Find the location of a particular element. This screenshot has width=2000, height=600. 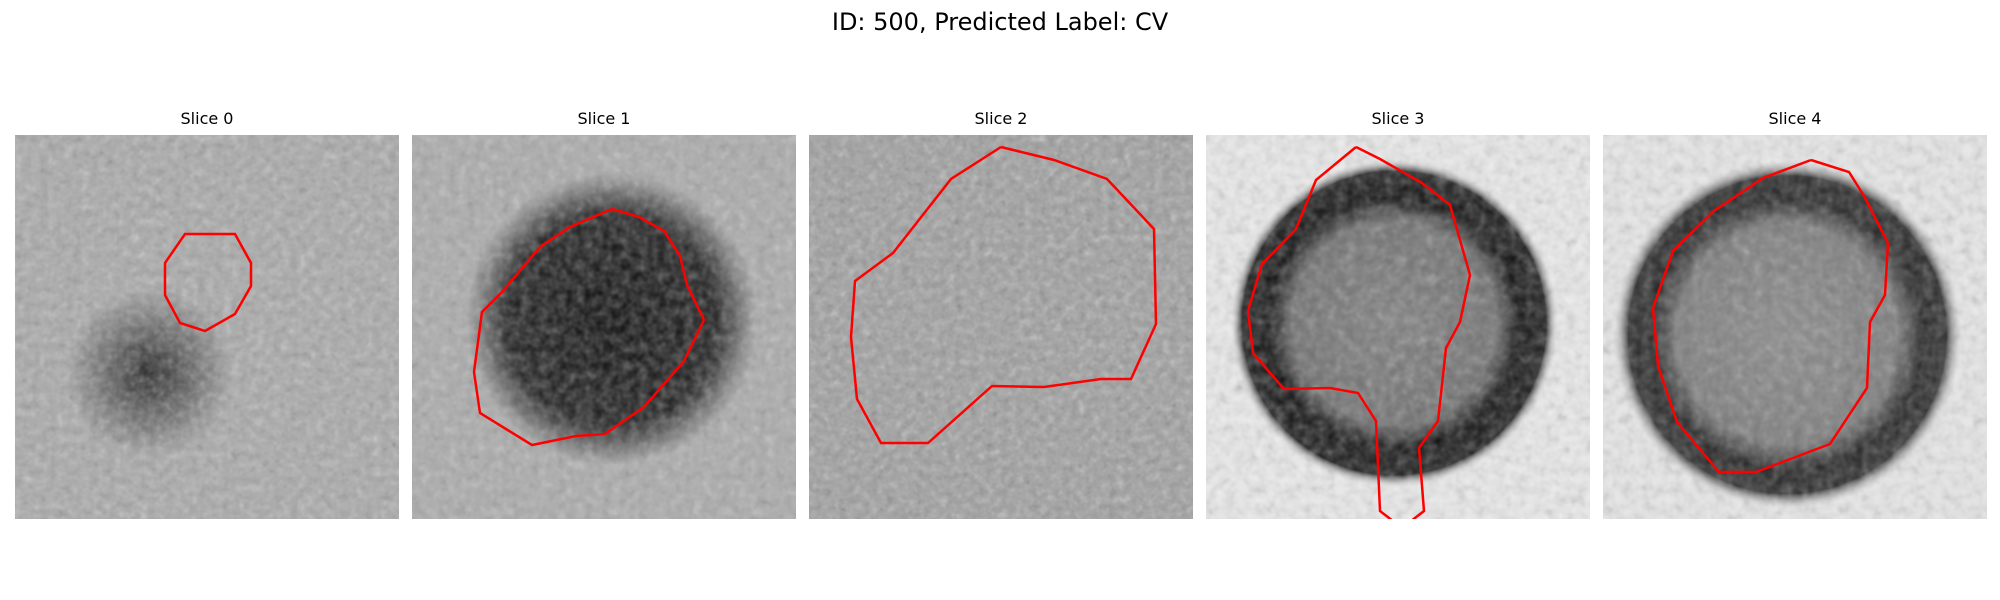

slice-title-2: Slice 2 is located at coordinates (1001, 118).